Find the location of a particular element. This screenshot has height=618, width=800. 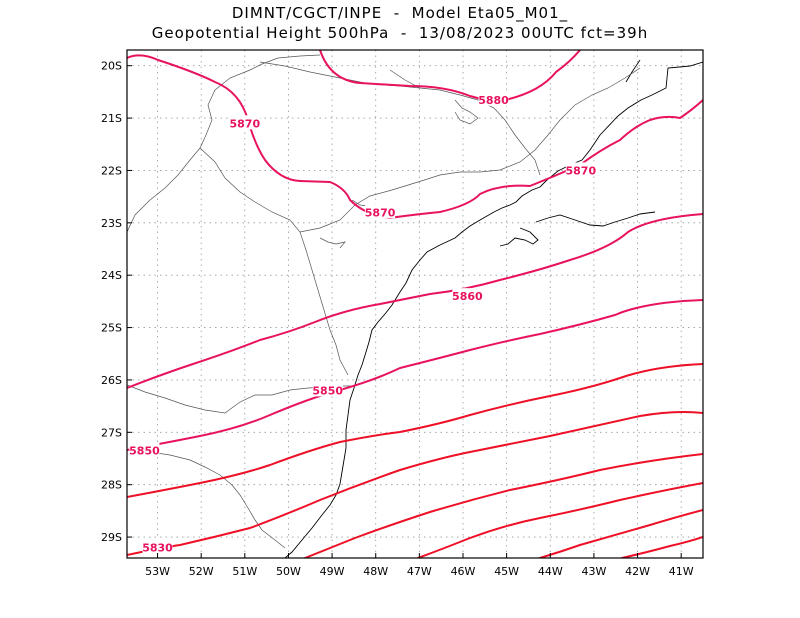

chart-title-line1: DIMNT/CGCT/INPE - Model Eta05_M01_ is located at coordinates (400, 13).